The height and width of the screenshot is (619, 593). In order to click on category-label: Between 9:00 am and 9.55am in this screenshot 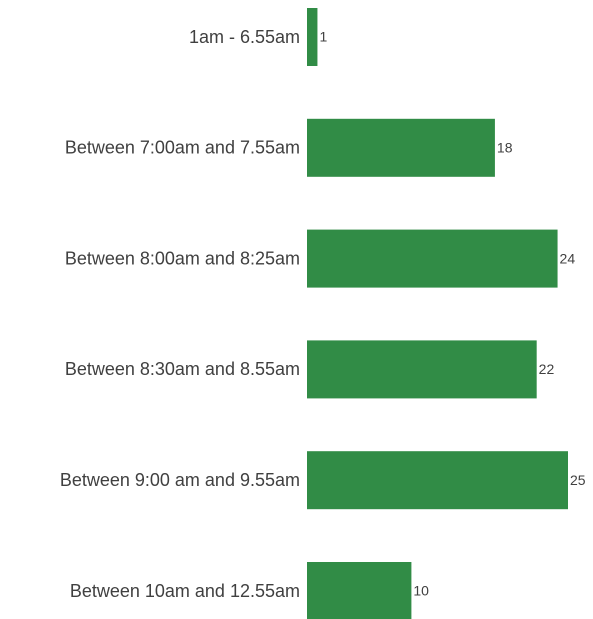, I will do `click(180, 480)`.